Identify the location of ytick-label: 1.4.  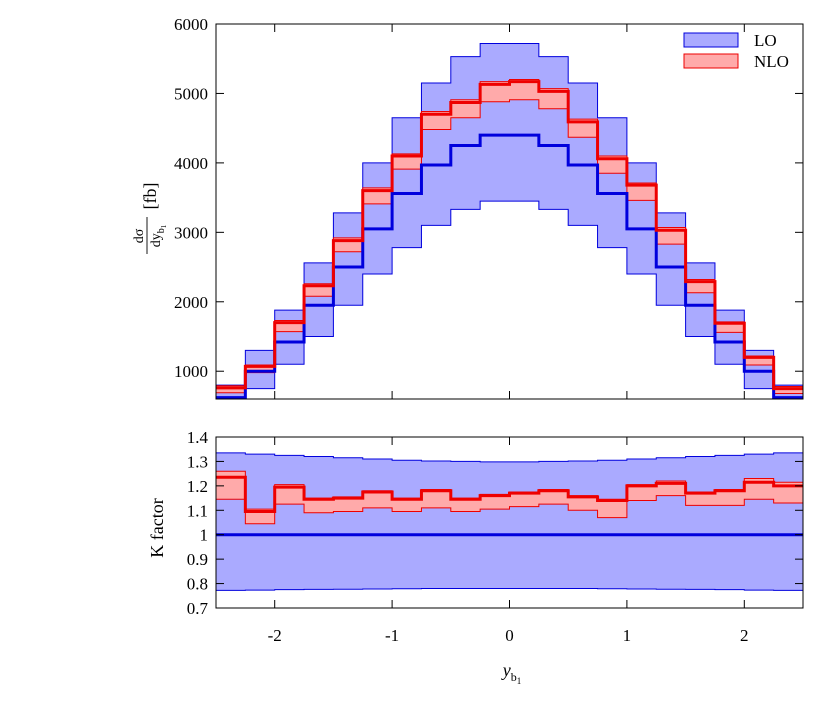
(198, 437).